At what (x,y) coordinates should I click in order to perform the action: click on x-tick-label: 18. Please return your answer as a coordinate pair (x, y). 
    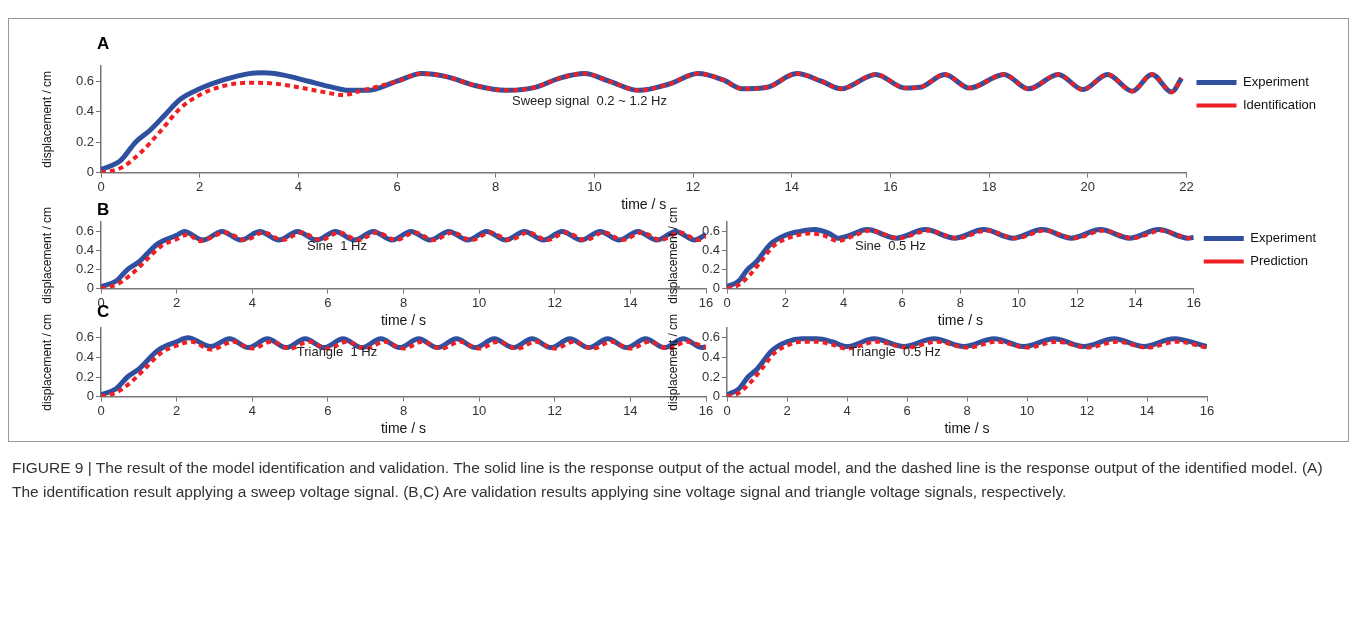
    Looking at the image, I should click on (989, 186).